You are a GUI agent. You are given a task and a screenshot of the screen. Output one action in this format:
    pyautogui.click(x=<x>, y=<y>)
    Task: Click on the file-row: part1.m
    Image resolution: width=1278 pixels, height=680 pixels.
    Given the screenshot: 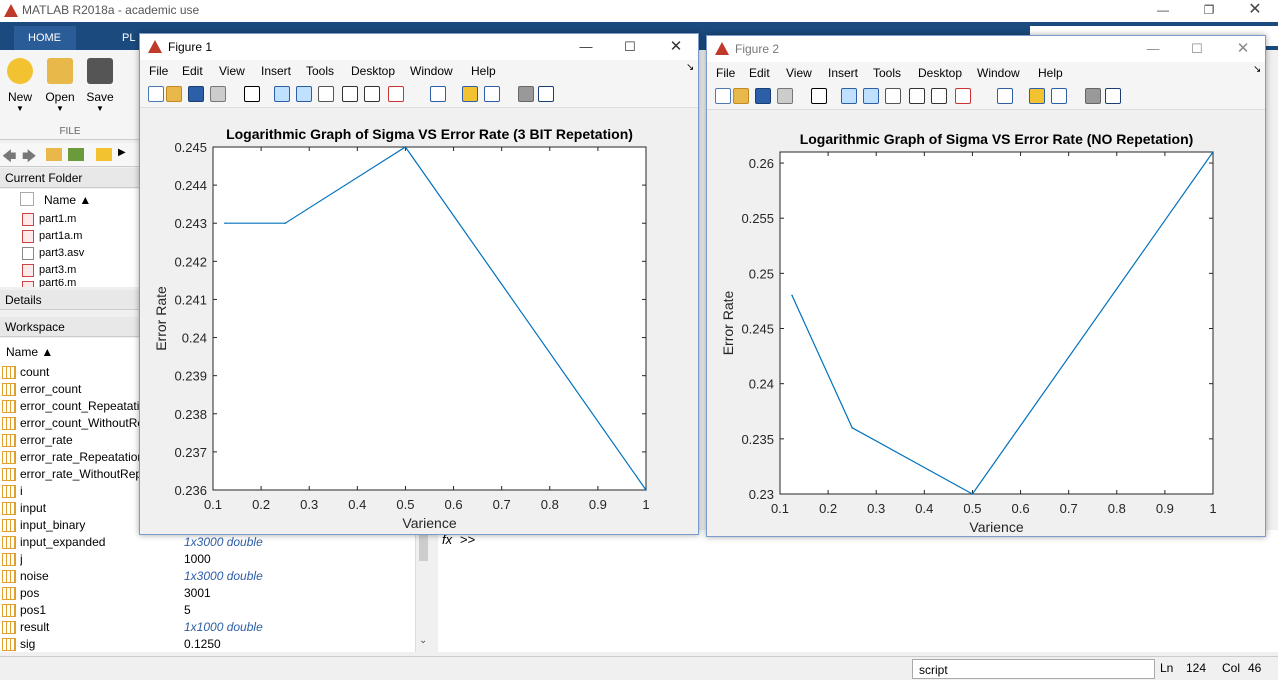 What is the action you would take?
    pyautogui.click(x=70, y=219)
    